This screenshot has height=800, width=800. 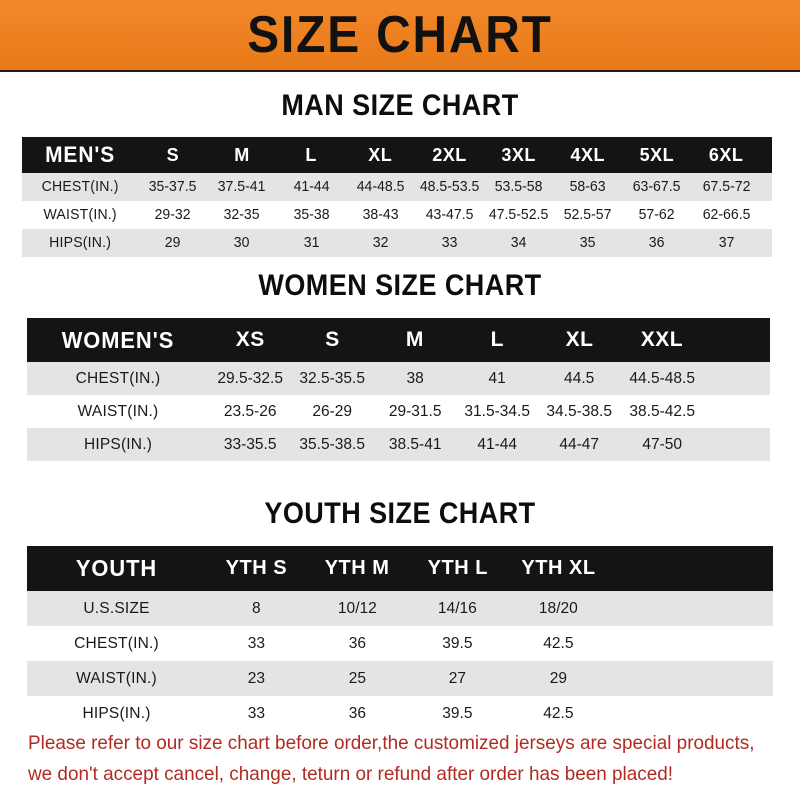 What do you see at coordinates (398, 340) in the screenshot?
I see `women-header-row: WOMEN'S XS S M L XL XXL` at bounding box center [398, 340].